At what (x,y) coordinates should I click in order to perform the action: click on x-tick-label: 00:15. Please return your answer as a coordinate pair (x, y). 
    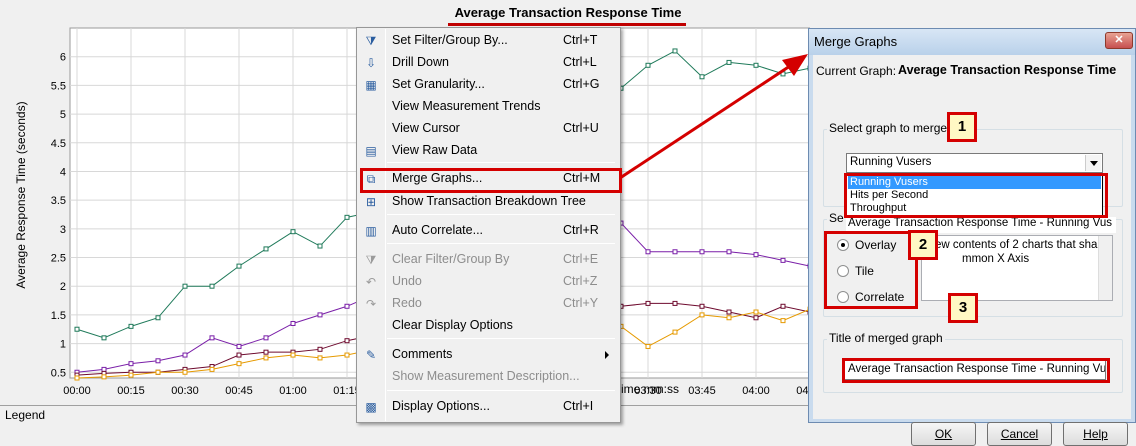
    Looking at the image, I should click on (131, 391).